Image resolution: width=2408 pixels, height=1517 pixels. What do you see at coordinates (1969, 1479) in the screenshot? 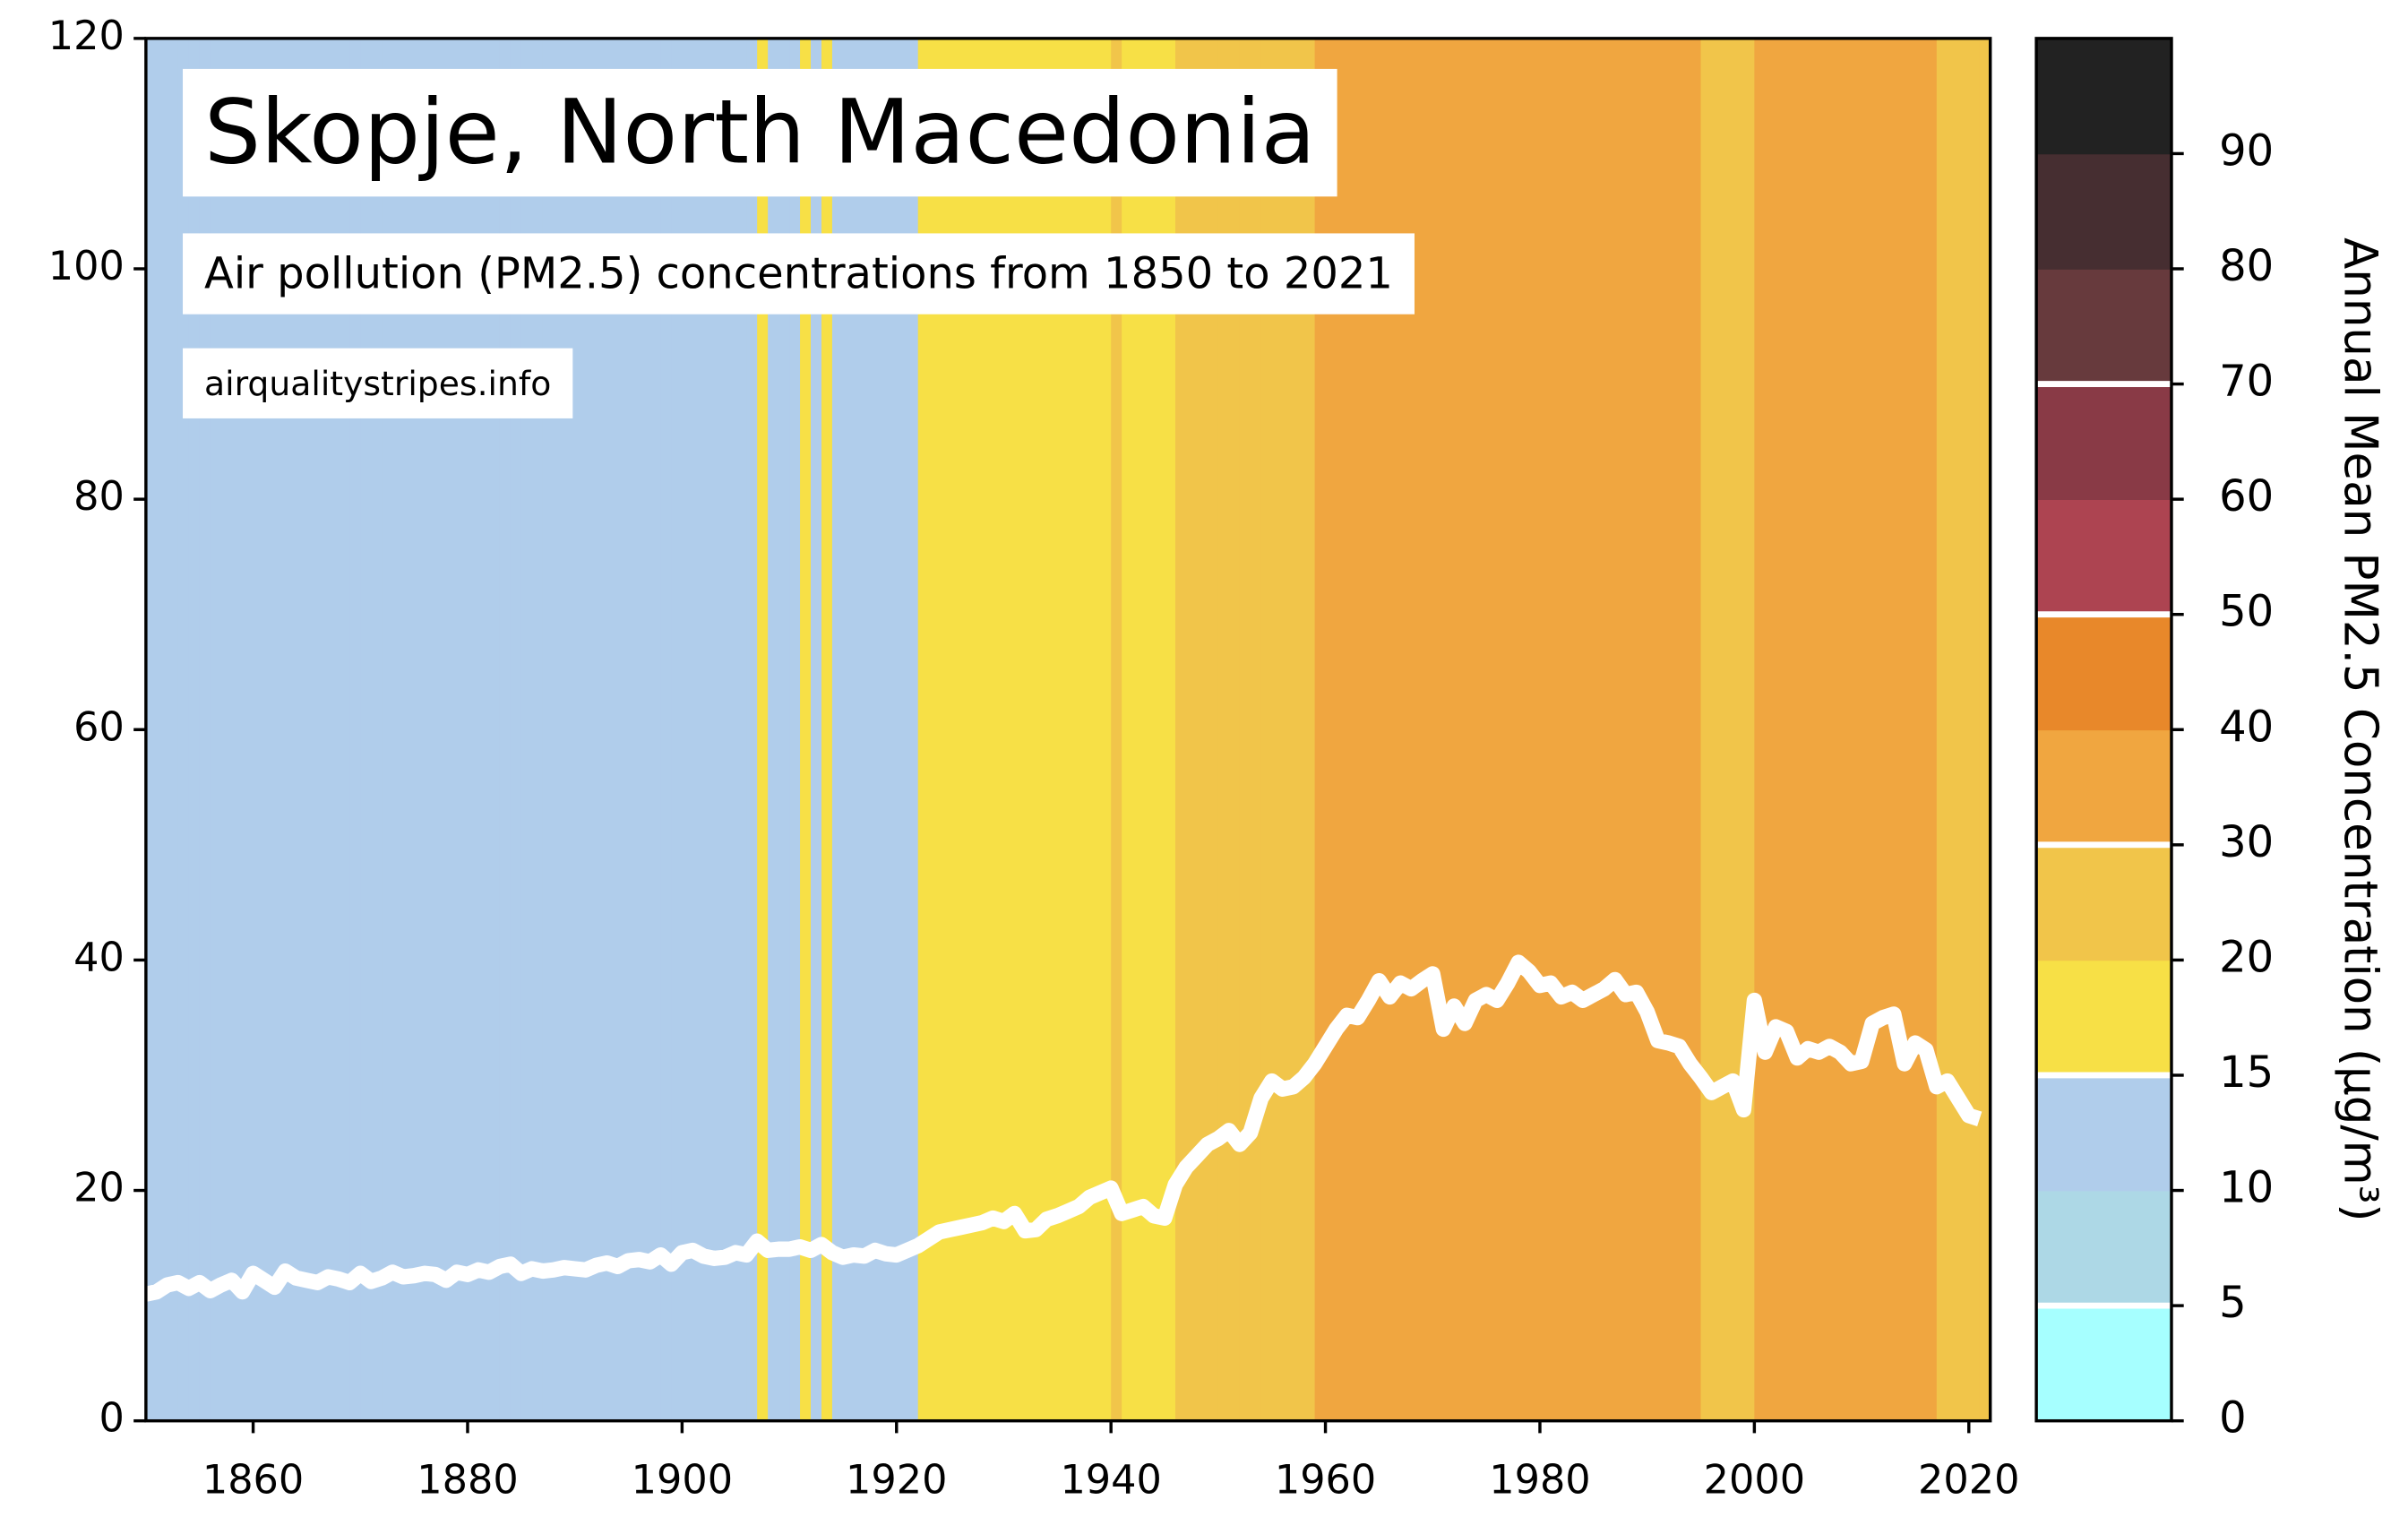
I see `x-tick-label: 2020` at bounding box center [1969, 1479].